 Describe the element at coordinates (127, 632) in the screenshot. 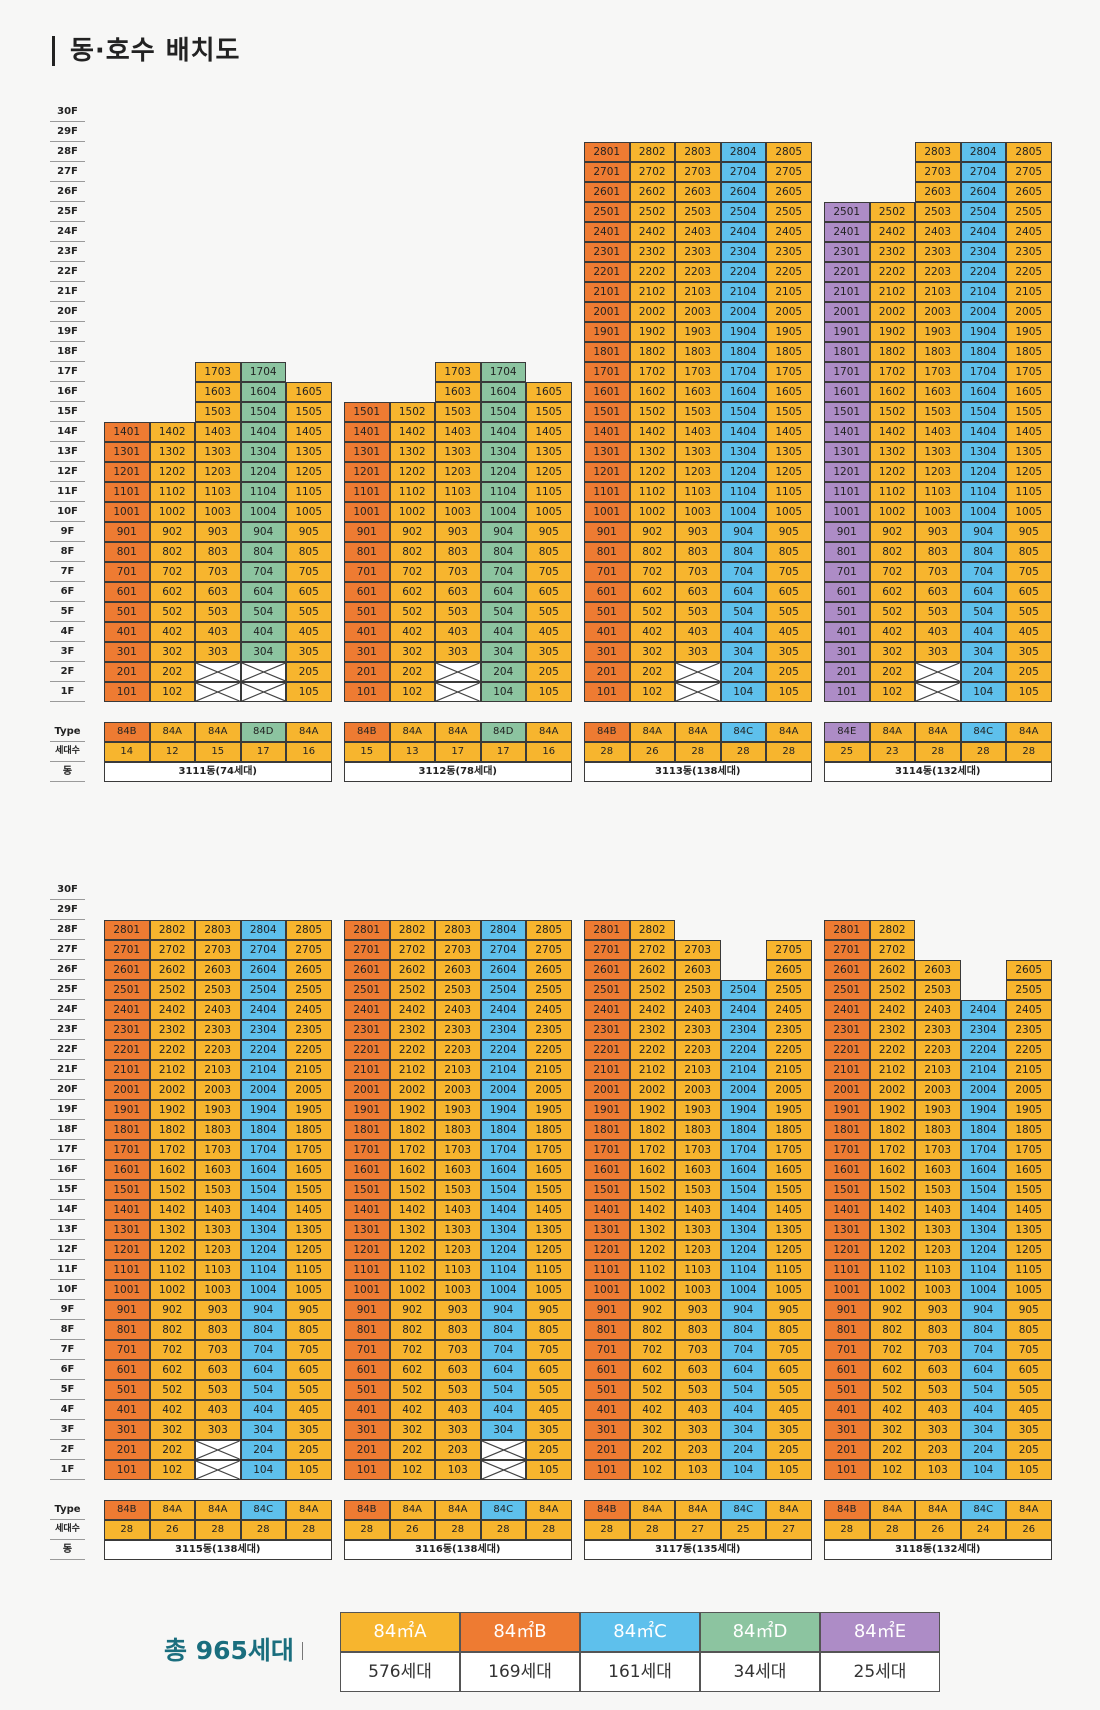

I see `unit-cell: 401` at that location.